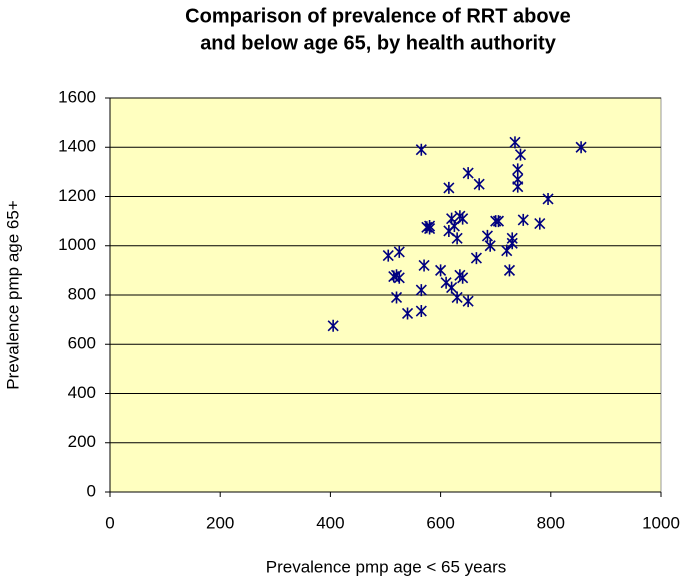  I want to click on y-tick-label: 1000, so click(77, 244).